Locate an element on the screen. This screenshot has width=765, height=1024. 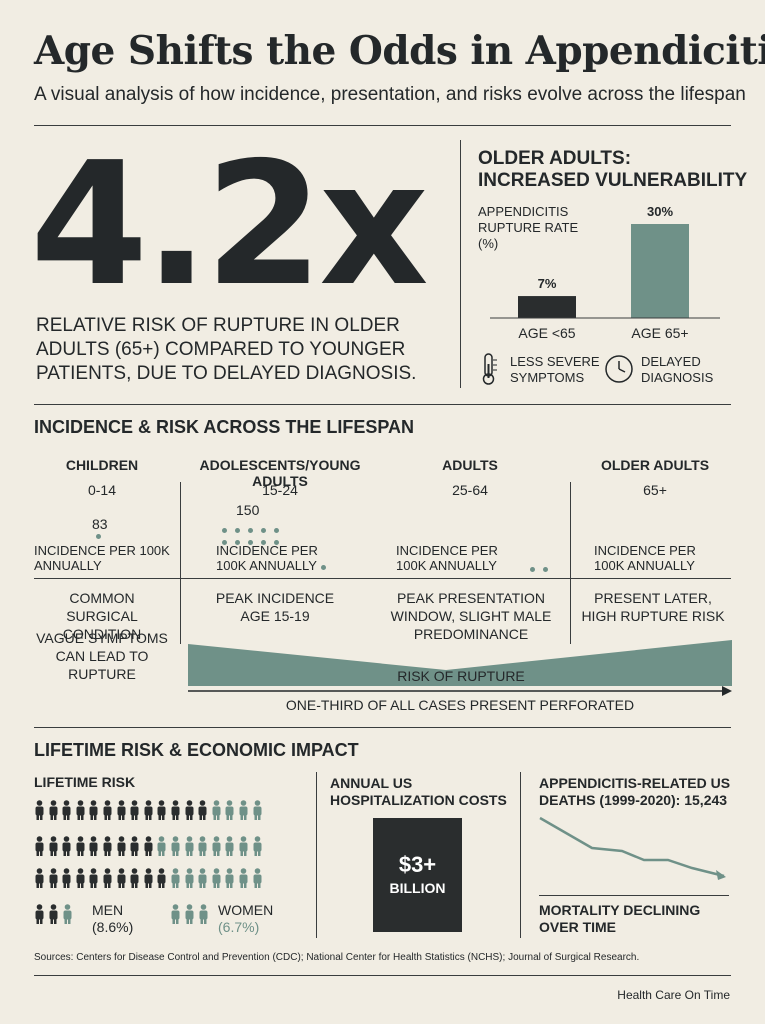
lifespan-heading: INCIDENCE & RISK ACROSS THE LIFESPAN is located at coordinates (224, 427).